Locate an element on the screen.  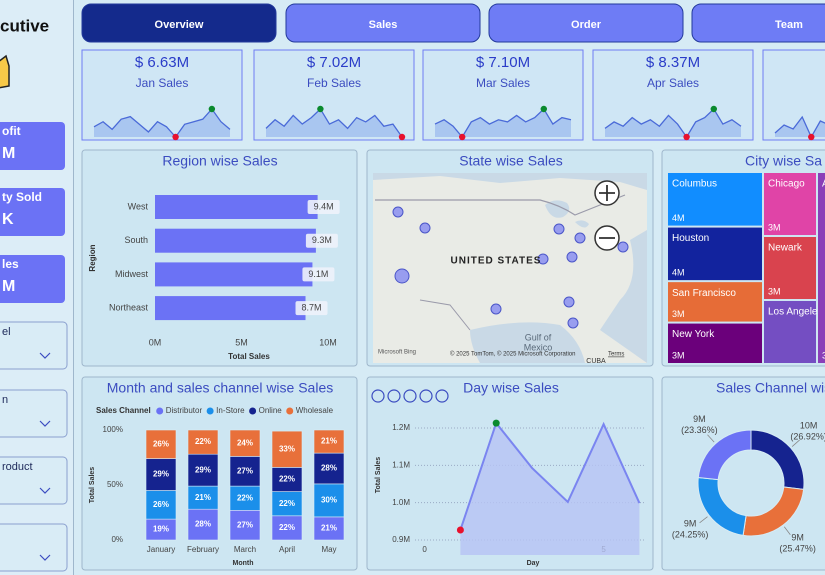
country-label: UNITED STATES is located at coordinates (496, 261).